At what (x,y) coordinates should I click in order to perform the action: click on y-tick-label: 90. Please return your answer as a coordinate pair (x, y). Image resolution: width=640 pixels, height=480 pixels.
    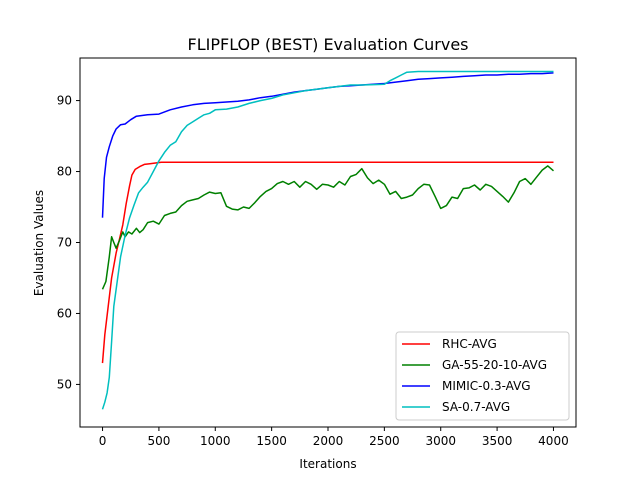
    Looking at the image, I should click on (64, 101).